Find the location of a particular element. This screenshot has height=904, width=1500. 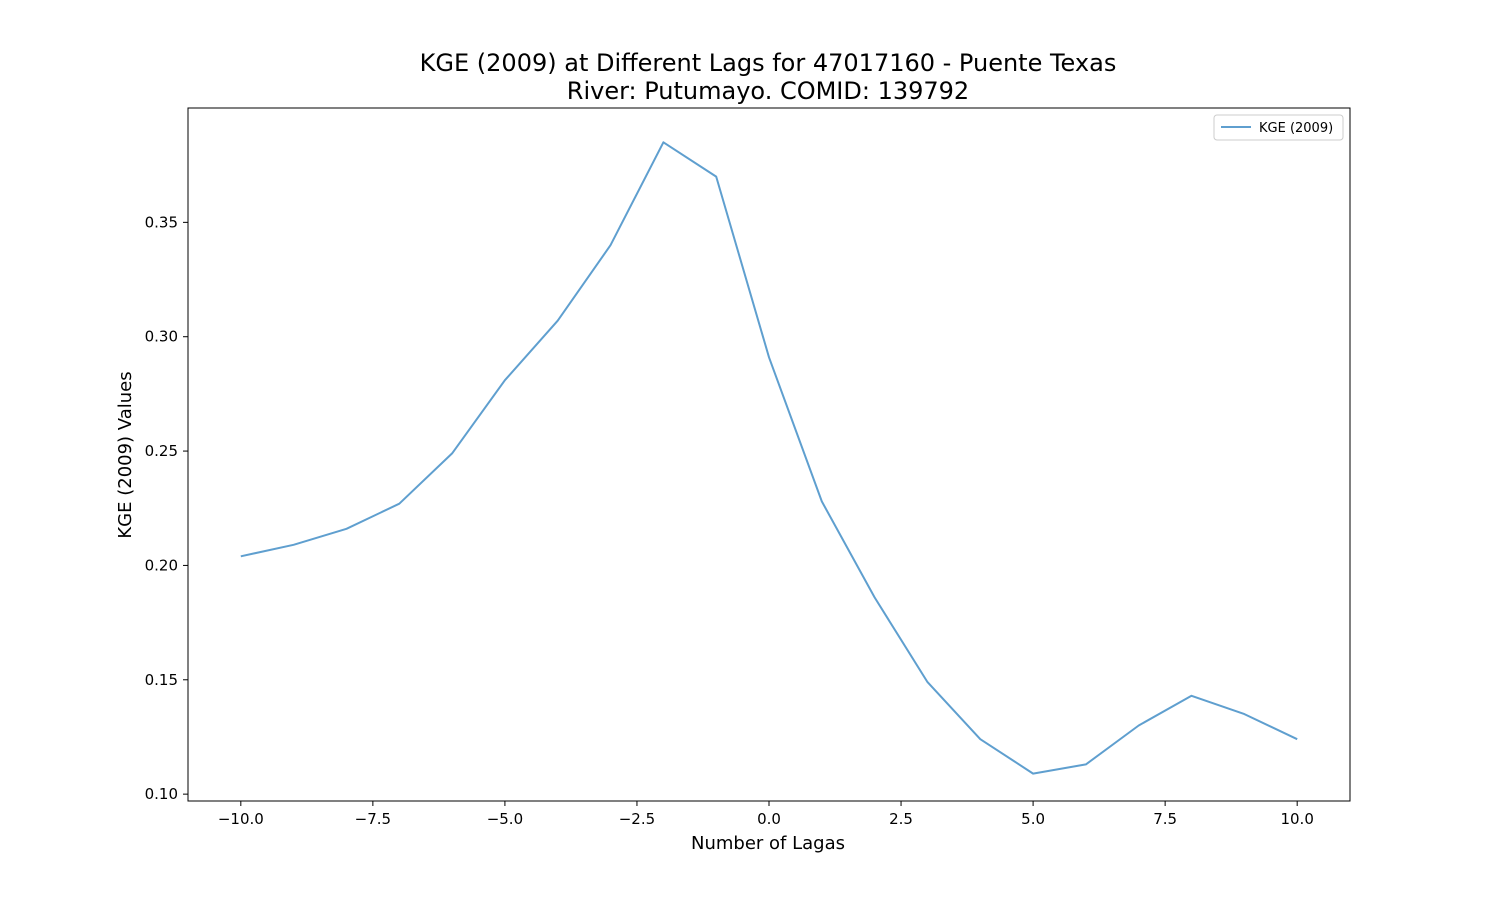

y-tick-label: 0.30 is located at coordinates (161, 337).